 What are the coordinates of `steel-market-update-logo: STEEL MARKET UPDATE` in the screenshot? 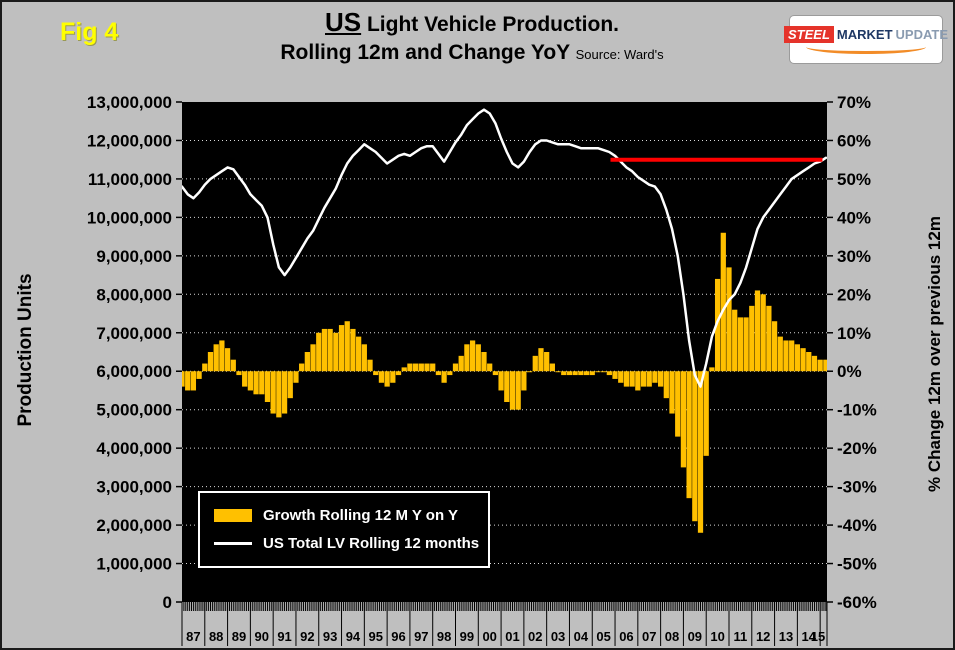 It's located at (866, 39).